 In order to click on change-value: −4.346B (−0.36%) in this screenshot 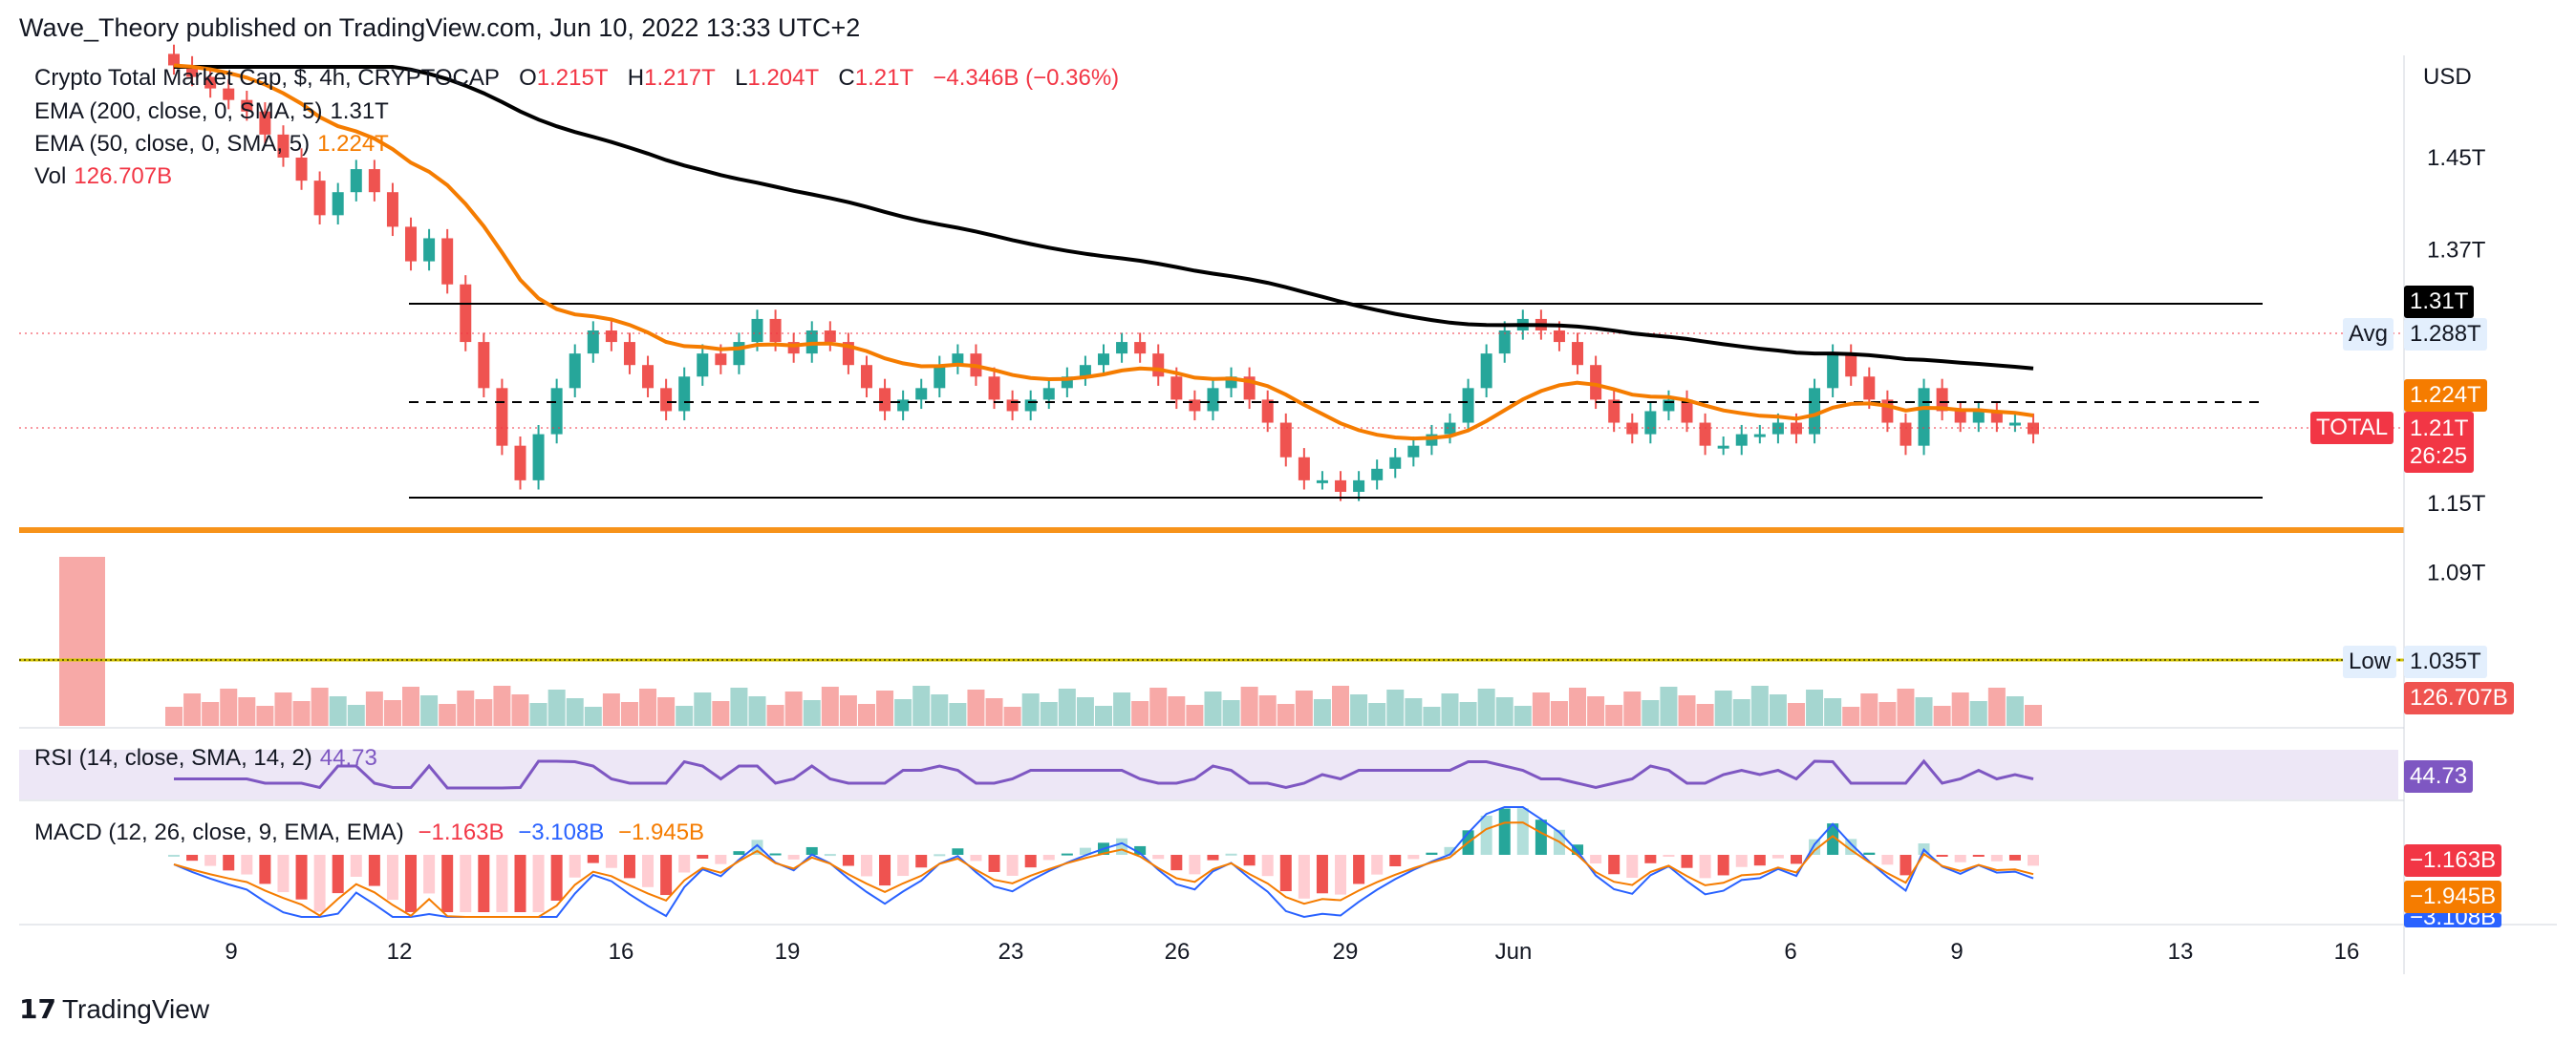, I will do `click(1026, 78)`.